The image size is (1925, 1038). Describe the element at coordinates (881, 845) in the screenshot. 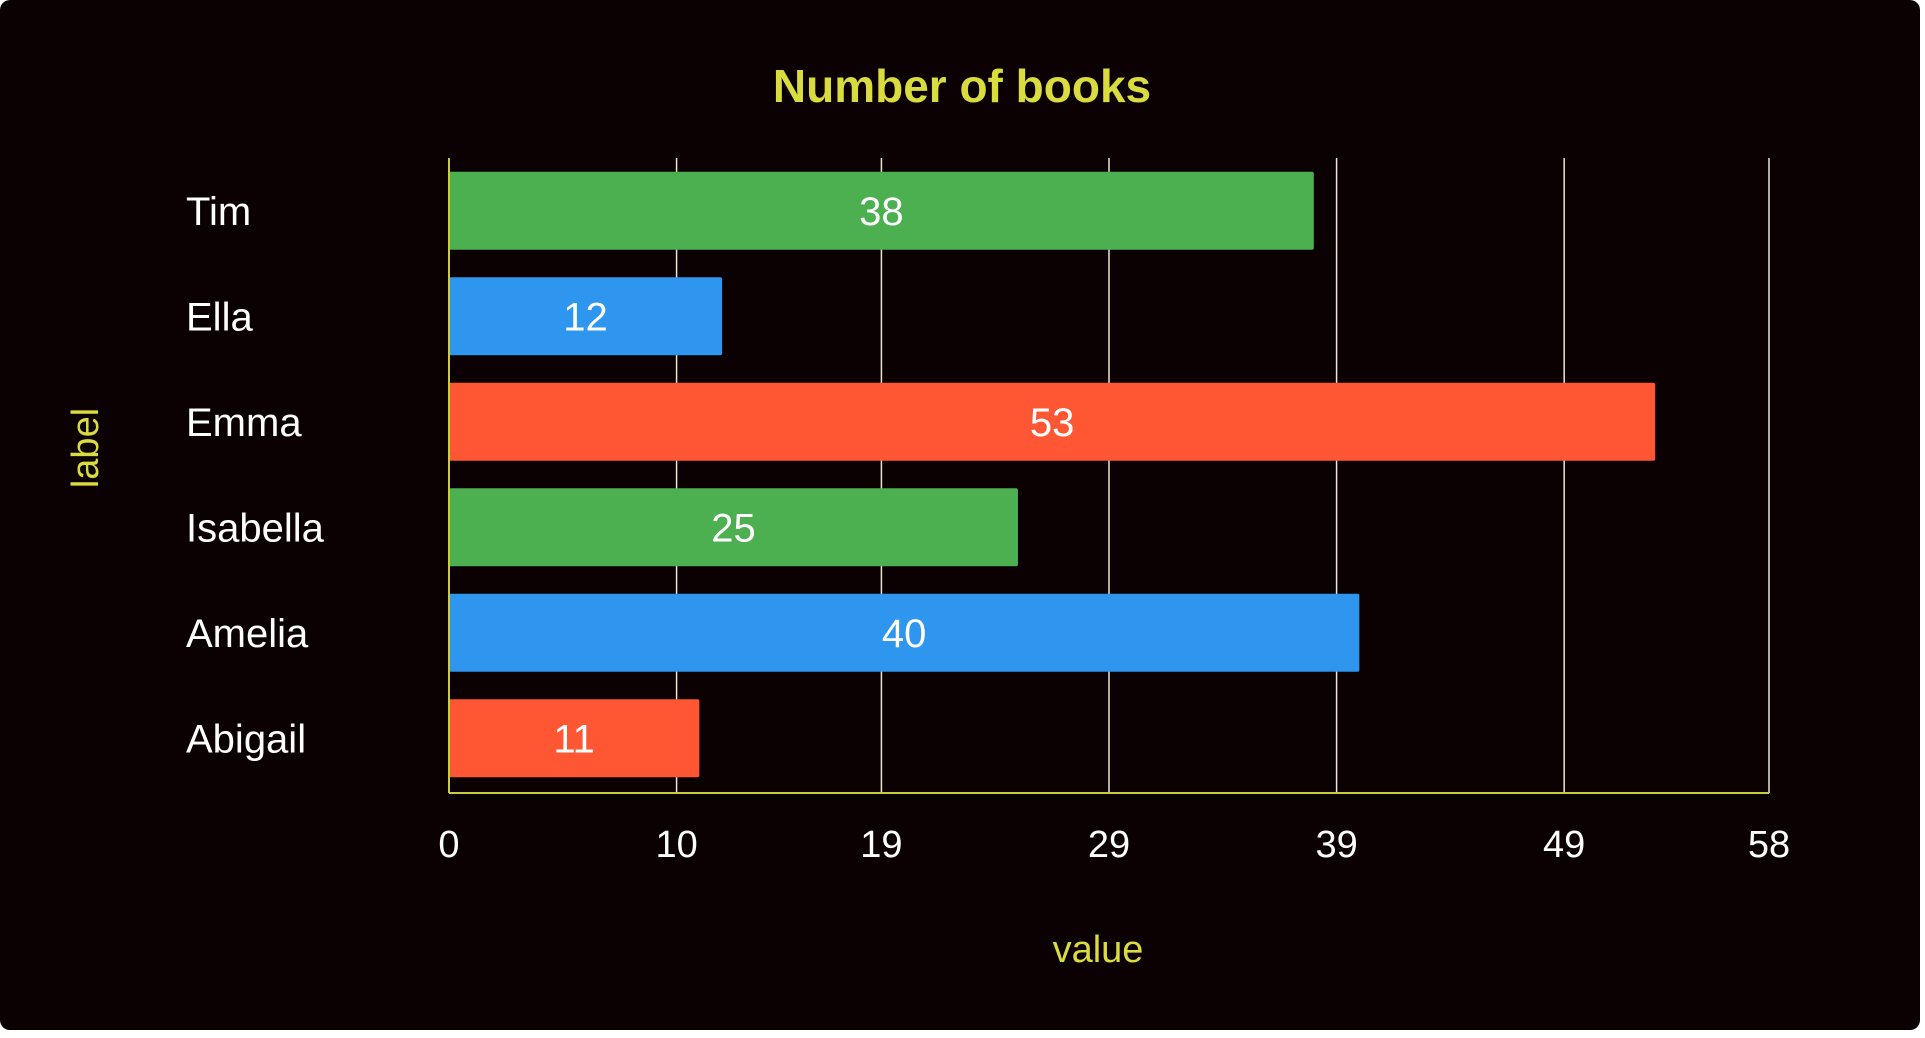

I see `x-tick-label: 19` at that location.